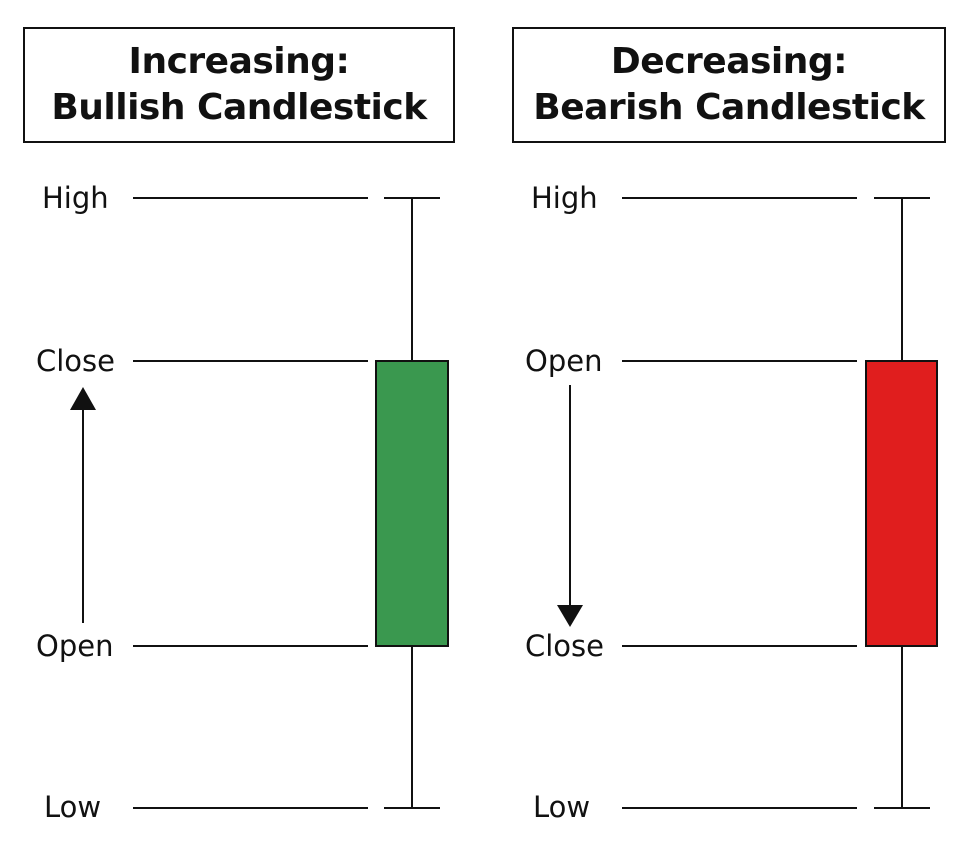 The width and height of the screenshot is (959, 842). What do you see at coordinates (239, 61) in the screenshot?
I see `bullish-title-line1: Increasing:` at bounding box center [239, 61].